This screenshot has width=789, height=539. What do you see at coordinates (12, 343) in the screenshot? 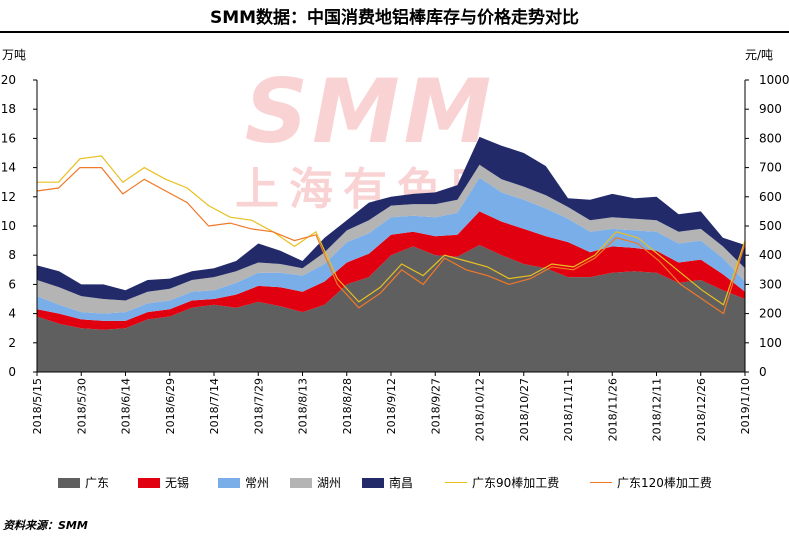
I see `left-tick-label: 2` at bounding box center [12, 343].